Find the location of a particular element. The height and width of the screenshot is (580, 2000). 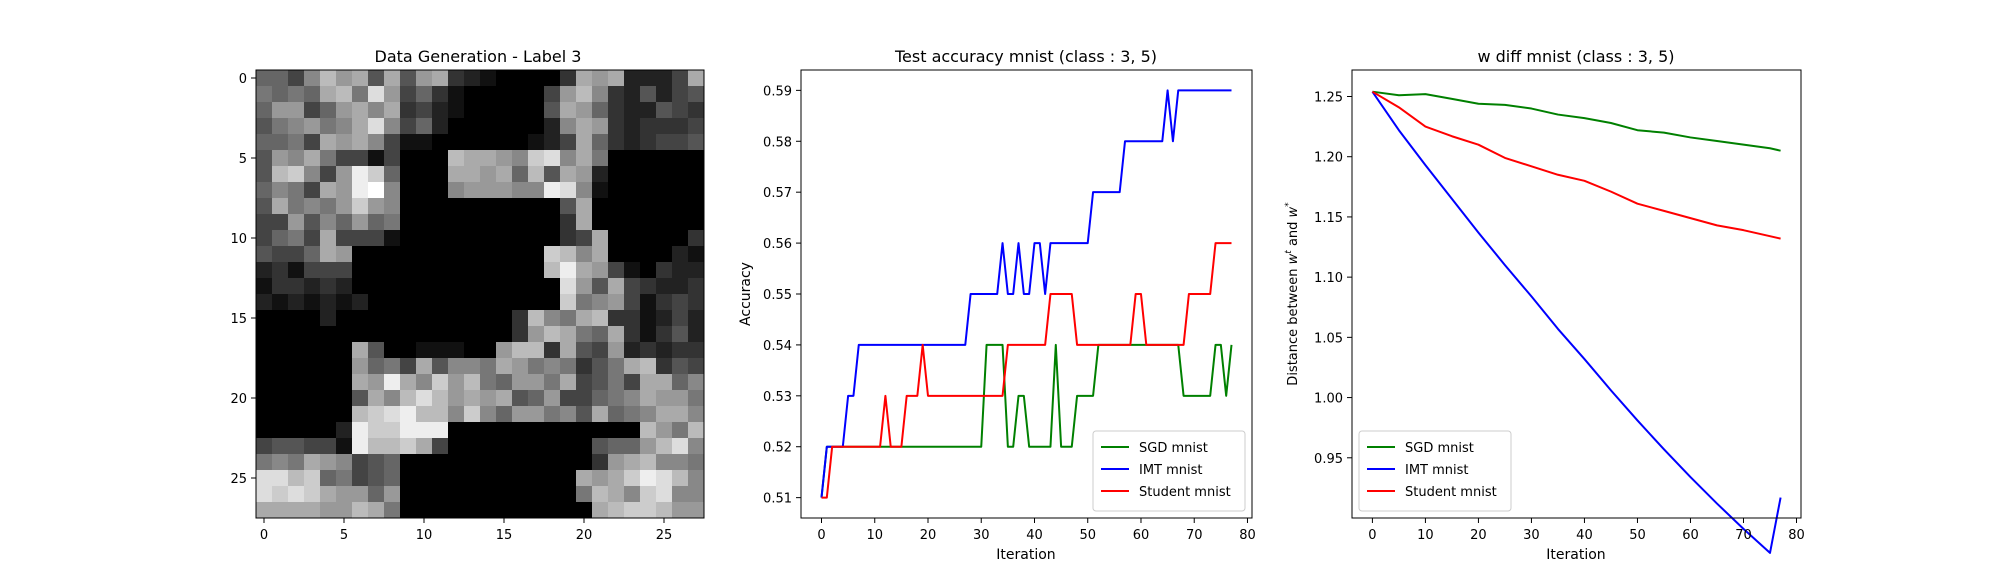

heatmap-title: Data Generation - Label 3 is located at coordinates (478, 56).